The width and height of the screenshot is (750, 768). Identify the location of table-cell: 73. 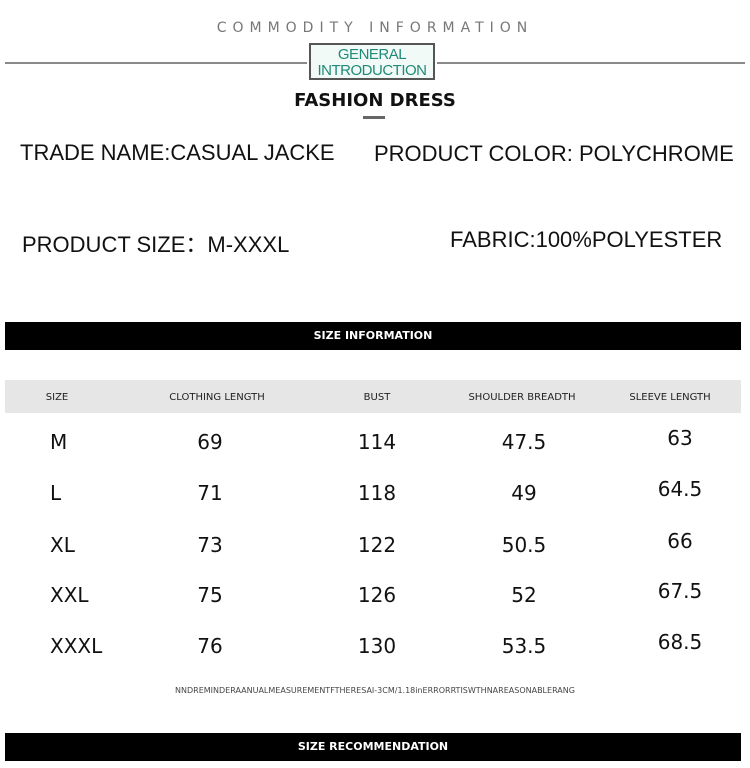
(210, 545).